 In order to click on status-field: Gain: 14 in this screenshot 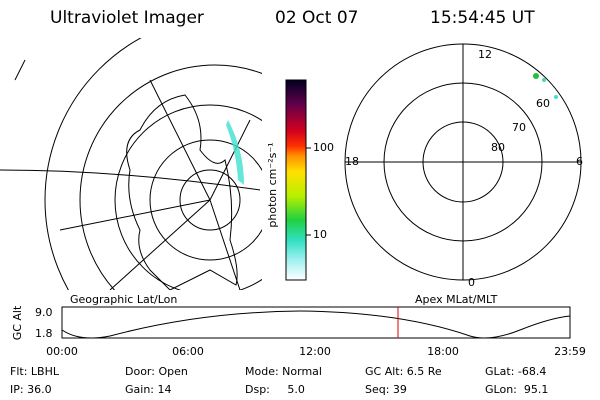, I will do `click(148, 389)`.